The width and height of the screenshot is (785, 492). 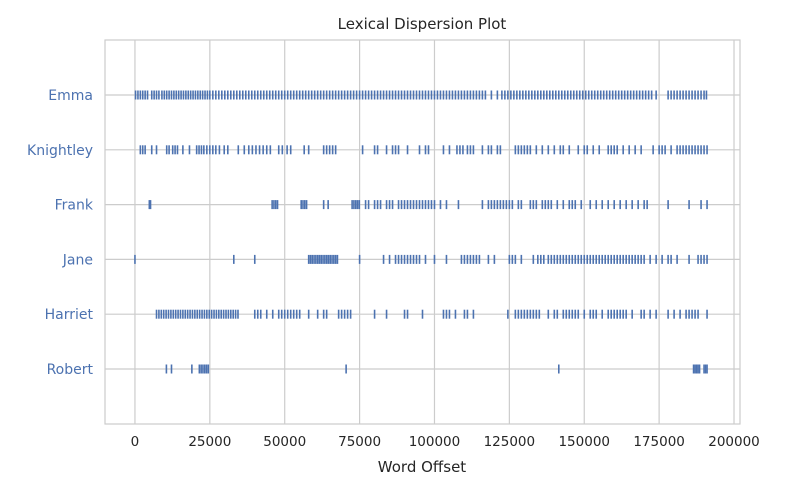 What do you see at coordinates (60, 233) in the screenshot?
I see `y-tick-labels: Emma Knightley Frank Jane Harriet Robert` at bounding box center [60, 233].